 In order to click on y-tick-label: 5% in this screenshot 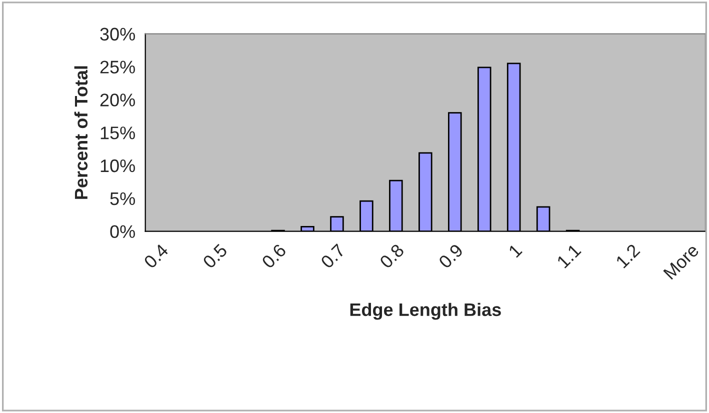, I will do `click(122, 199)`.